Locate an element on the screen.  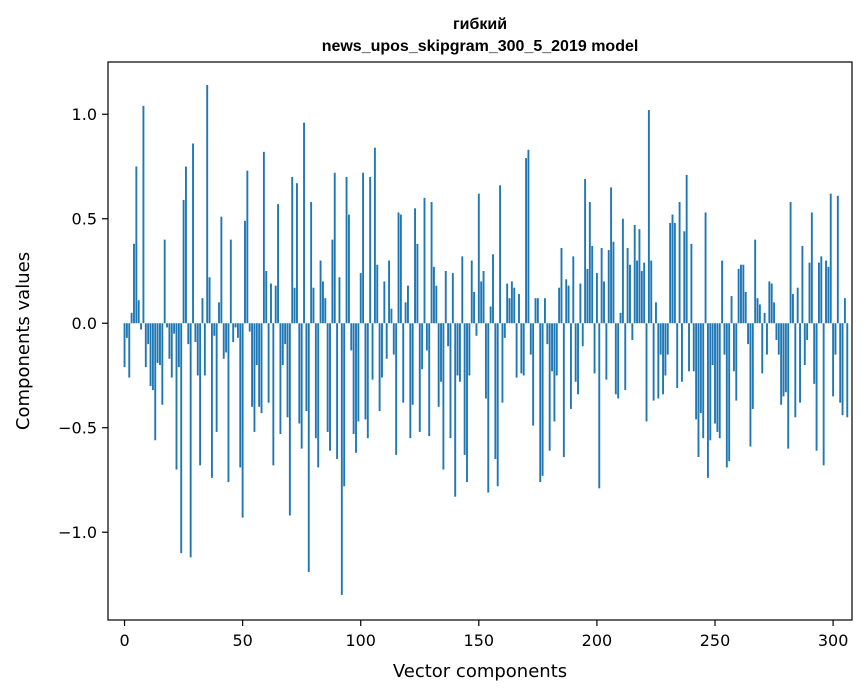
x-tick-label: 150 is located at coordinates (479, 640).